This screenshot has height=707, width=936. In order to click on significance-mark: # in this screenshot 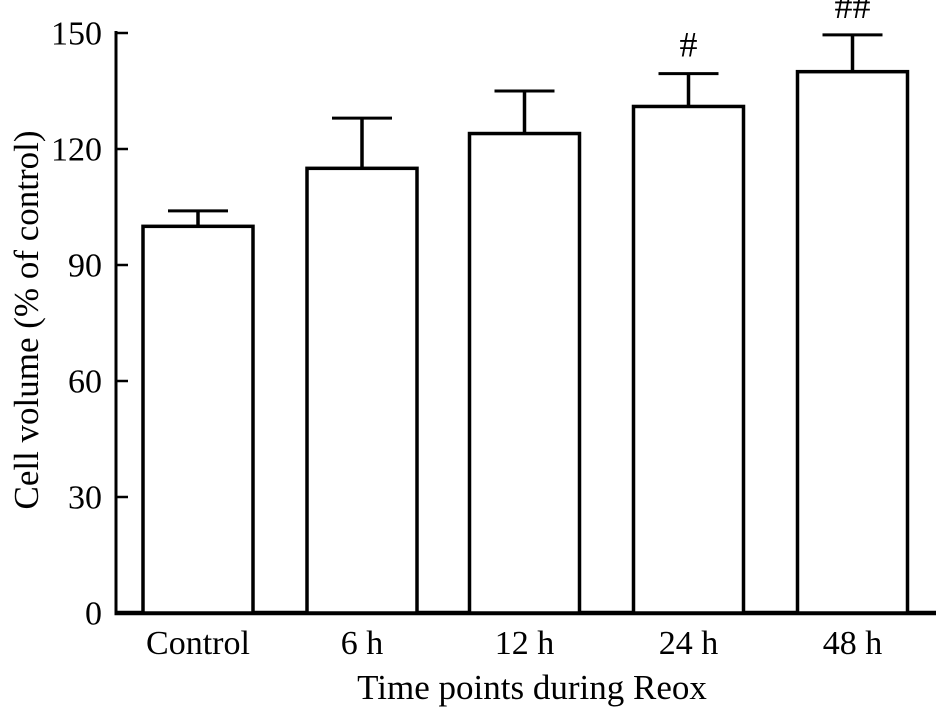, I will do `click(689, 45)`.